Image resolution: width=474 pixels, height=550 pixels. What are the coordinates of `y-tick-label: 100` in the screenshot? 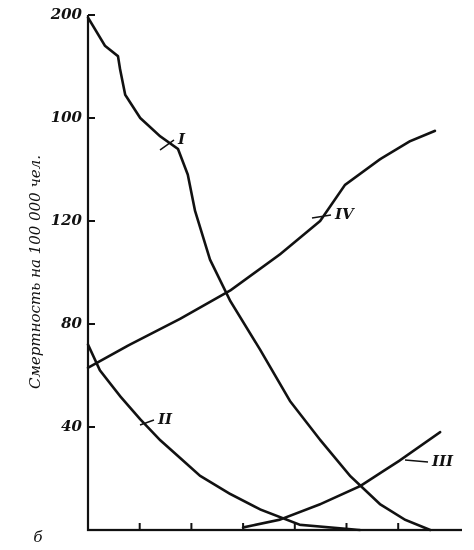 It's located at (67, 117).